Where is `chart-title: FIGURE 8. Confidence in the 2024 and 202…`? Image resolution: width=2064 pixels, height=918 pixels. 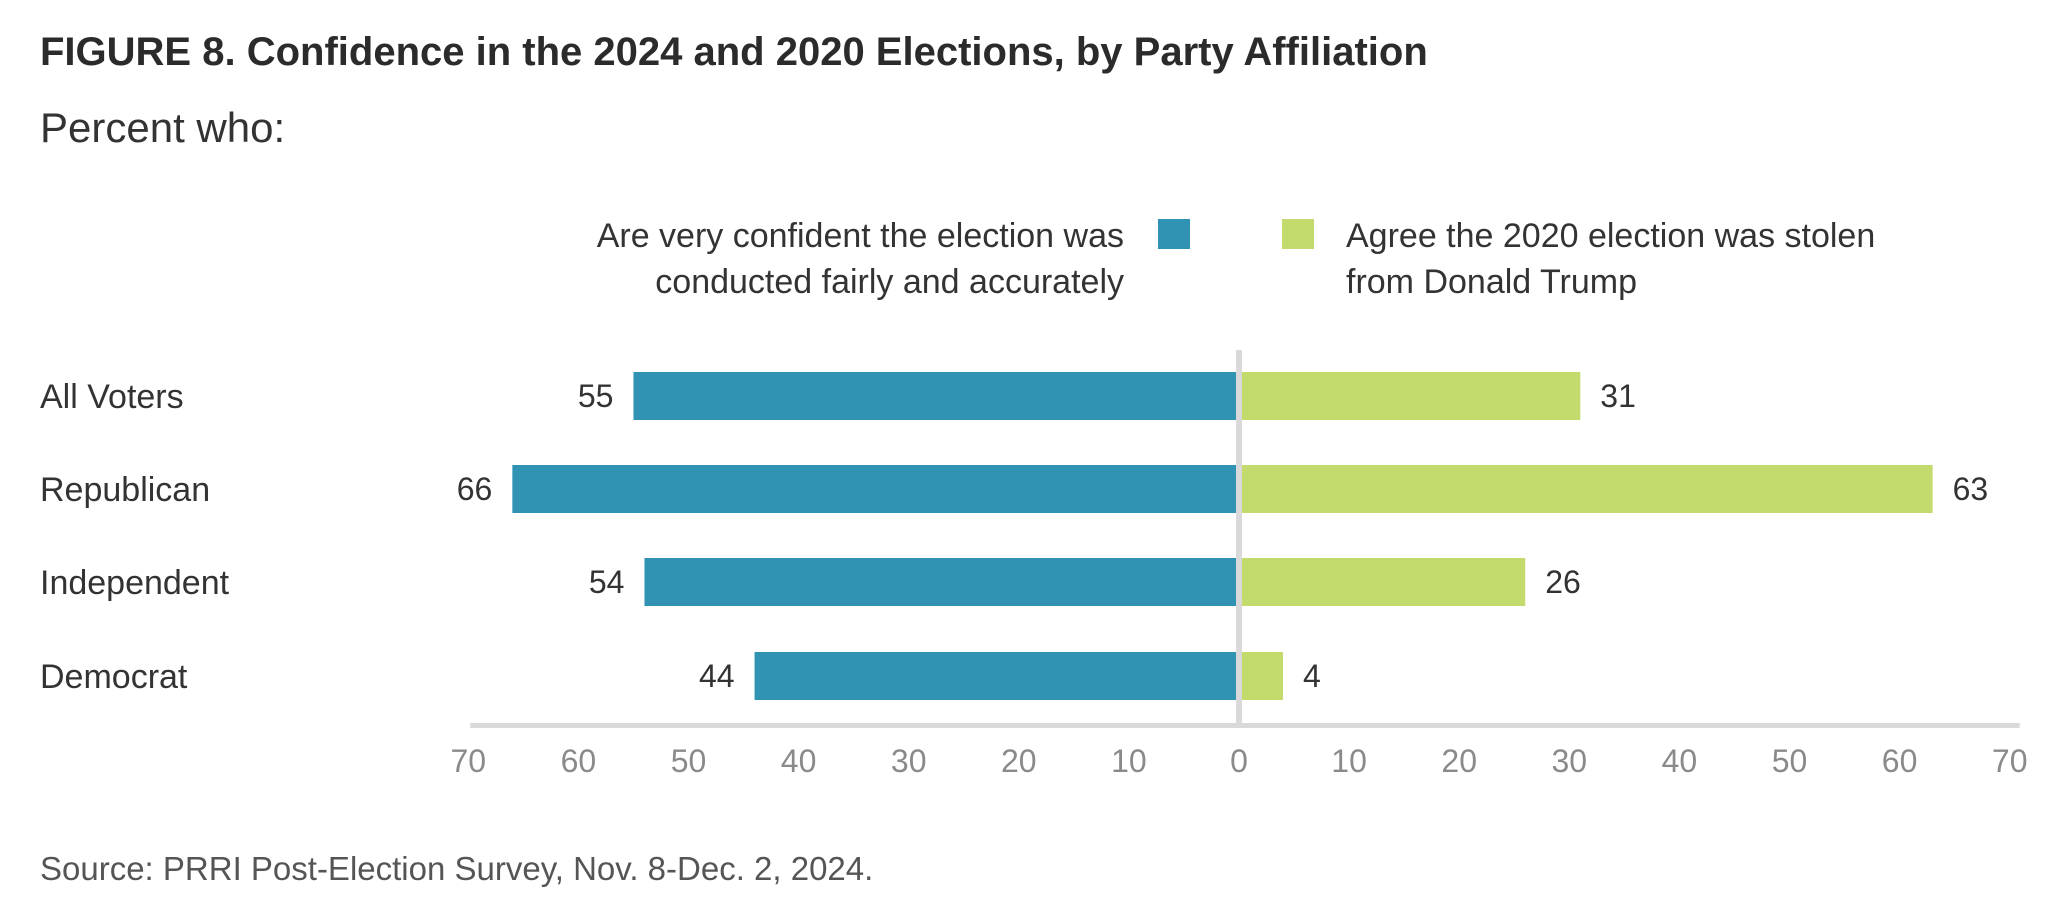 chart-title: FIGURE 8. Confidence in the 2024 and 202… is located at coordinates (734, 52).